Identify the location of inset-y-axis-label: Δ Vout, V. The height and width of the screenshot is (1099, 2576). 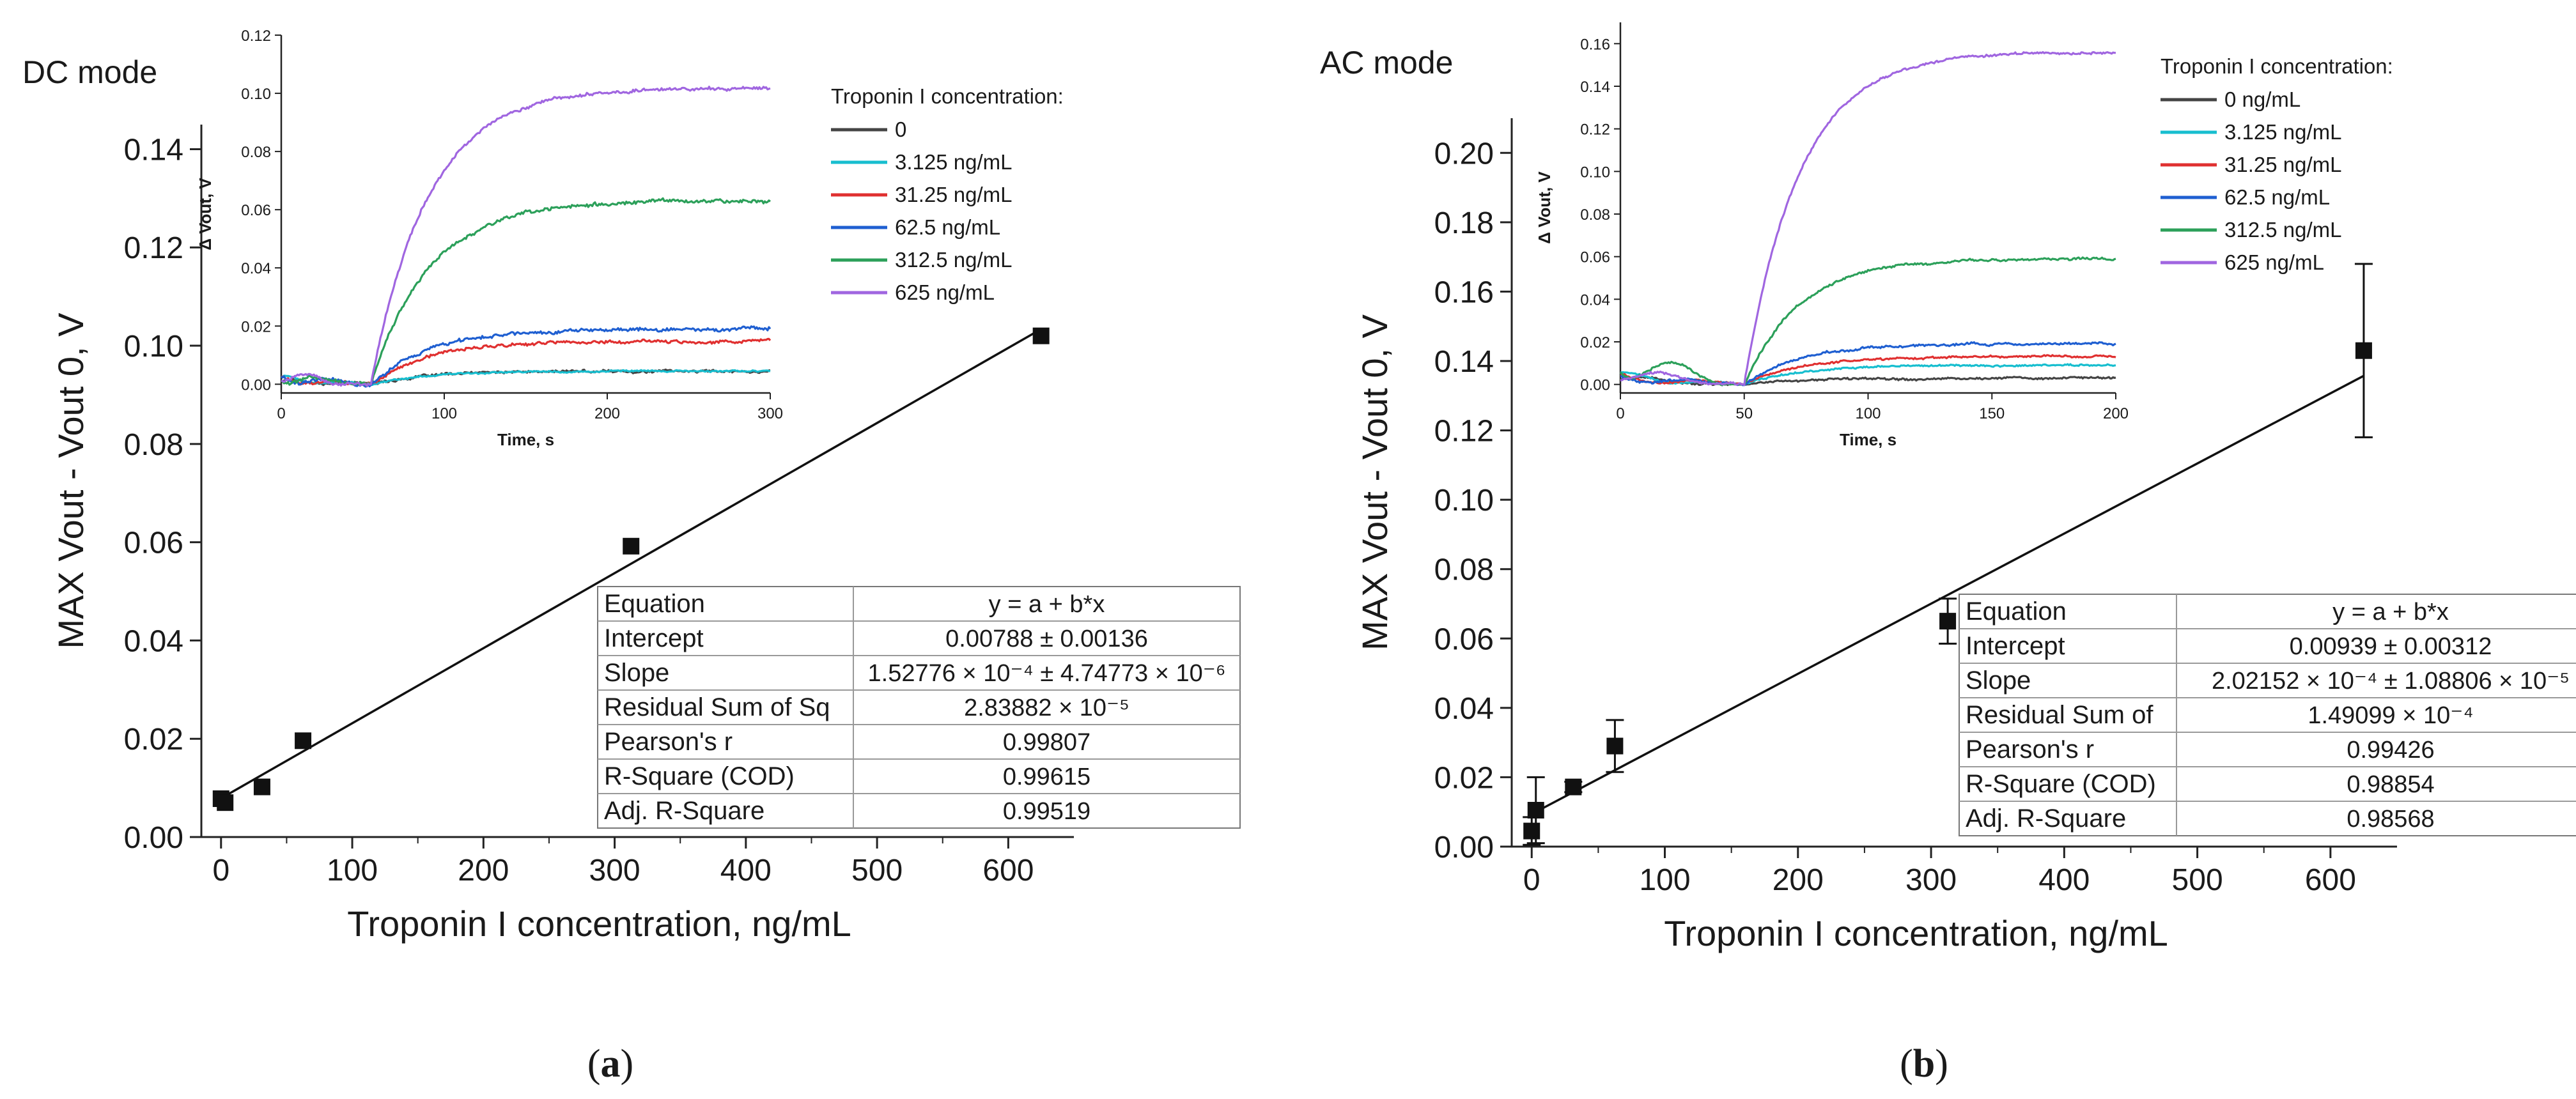
(205, 214).